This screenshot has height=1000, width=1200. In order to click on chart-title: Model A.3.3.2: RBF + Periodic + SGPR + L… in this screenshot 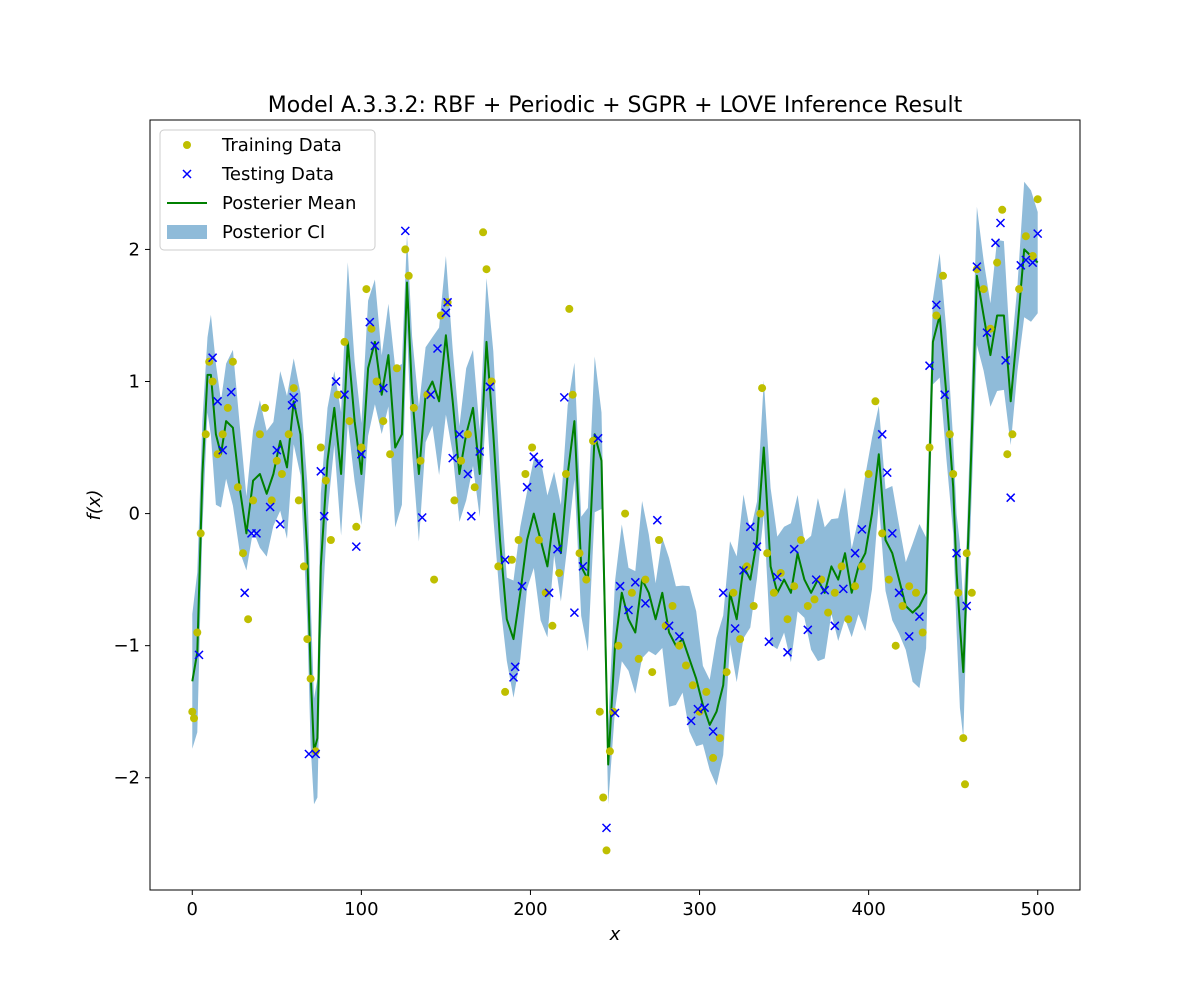, I will do `click(615, 105)`.